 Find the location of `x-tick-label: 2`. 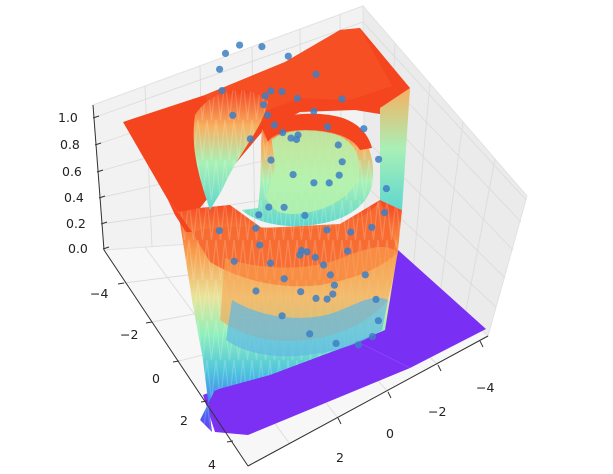

x-tick-label: 2 is located at coordinates (340, 457).